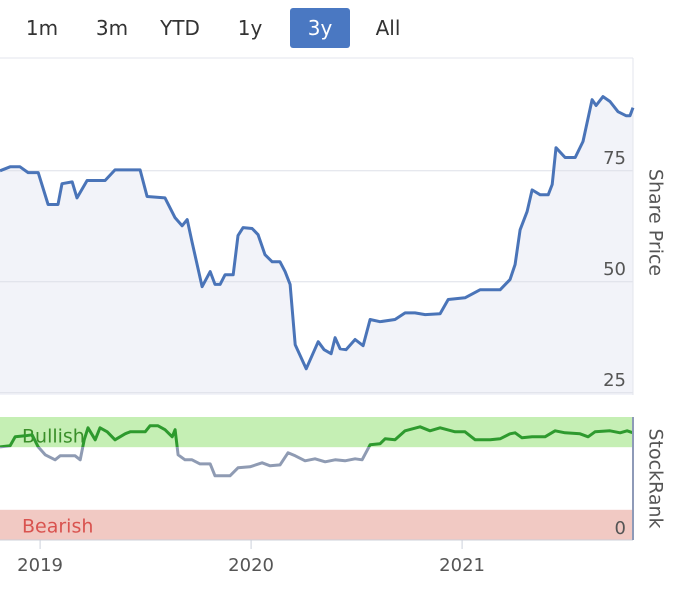 The height and width of the screenshot is (591, 680). What do you see at coordinates (180, 28) in the screenshot?
I see `range-button: YTD` at bounding box center [180, 28].